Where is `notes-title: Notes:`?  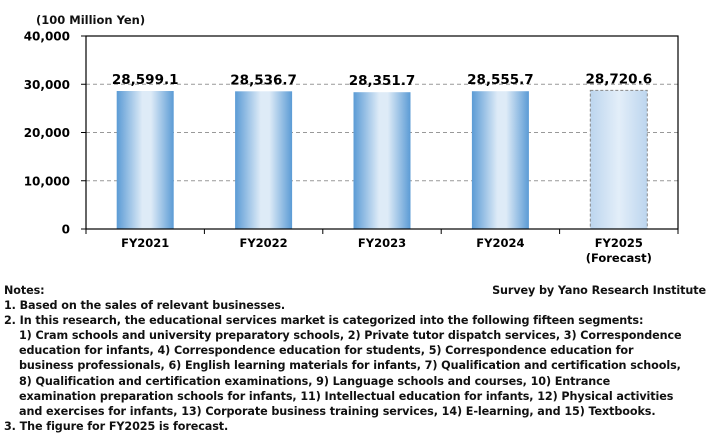 notes-title: Notes: is located at coordinates (24, 290).